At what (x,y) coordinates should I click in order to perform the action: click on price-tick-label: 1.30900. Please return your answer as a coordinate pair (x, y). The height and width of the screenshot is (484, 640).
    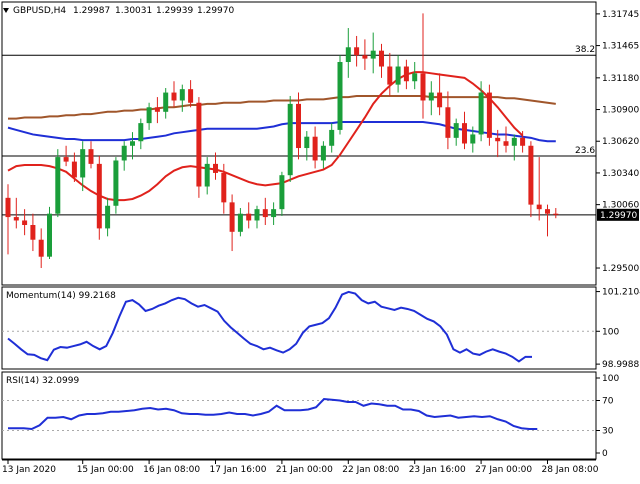
    Looking at the image, I should click on (620, 111).